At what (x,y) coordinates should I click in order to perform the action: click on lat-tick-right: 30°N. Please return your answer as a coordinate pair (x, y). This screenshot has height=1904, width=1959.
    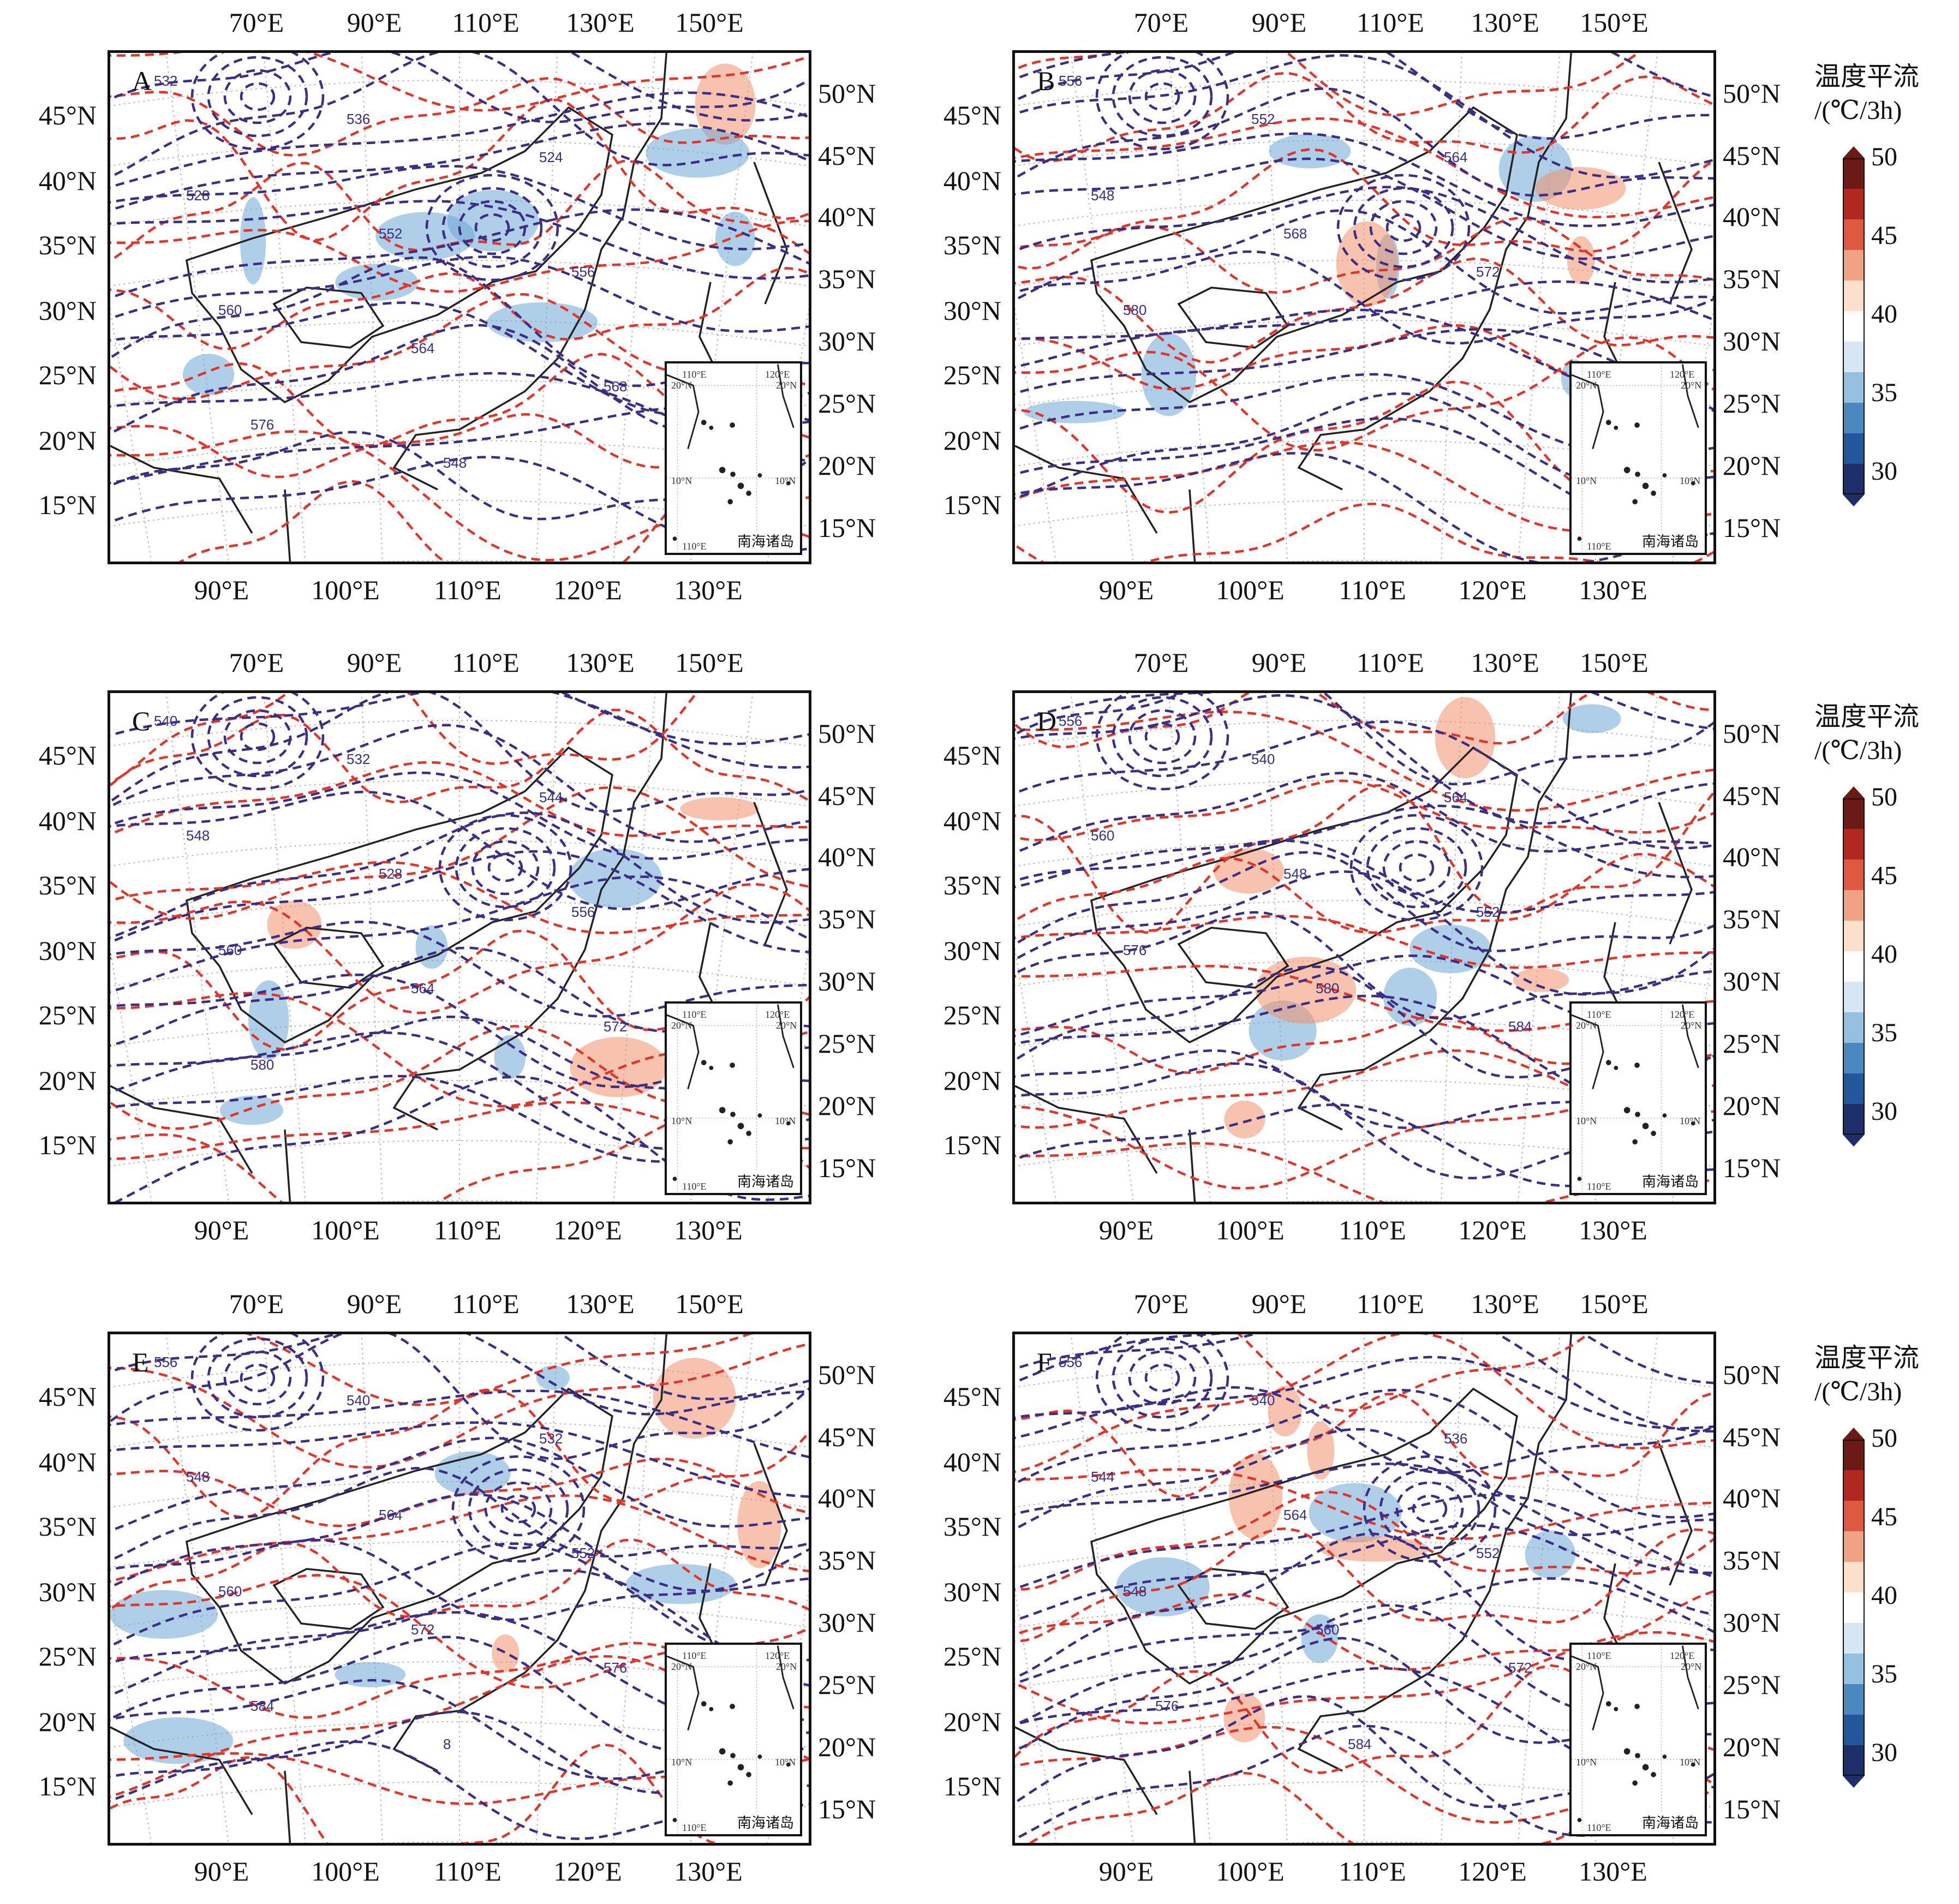
    Looking at the image, I should click on (1752, 341).